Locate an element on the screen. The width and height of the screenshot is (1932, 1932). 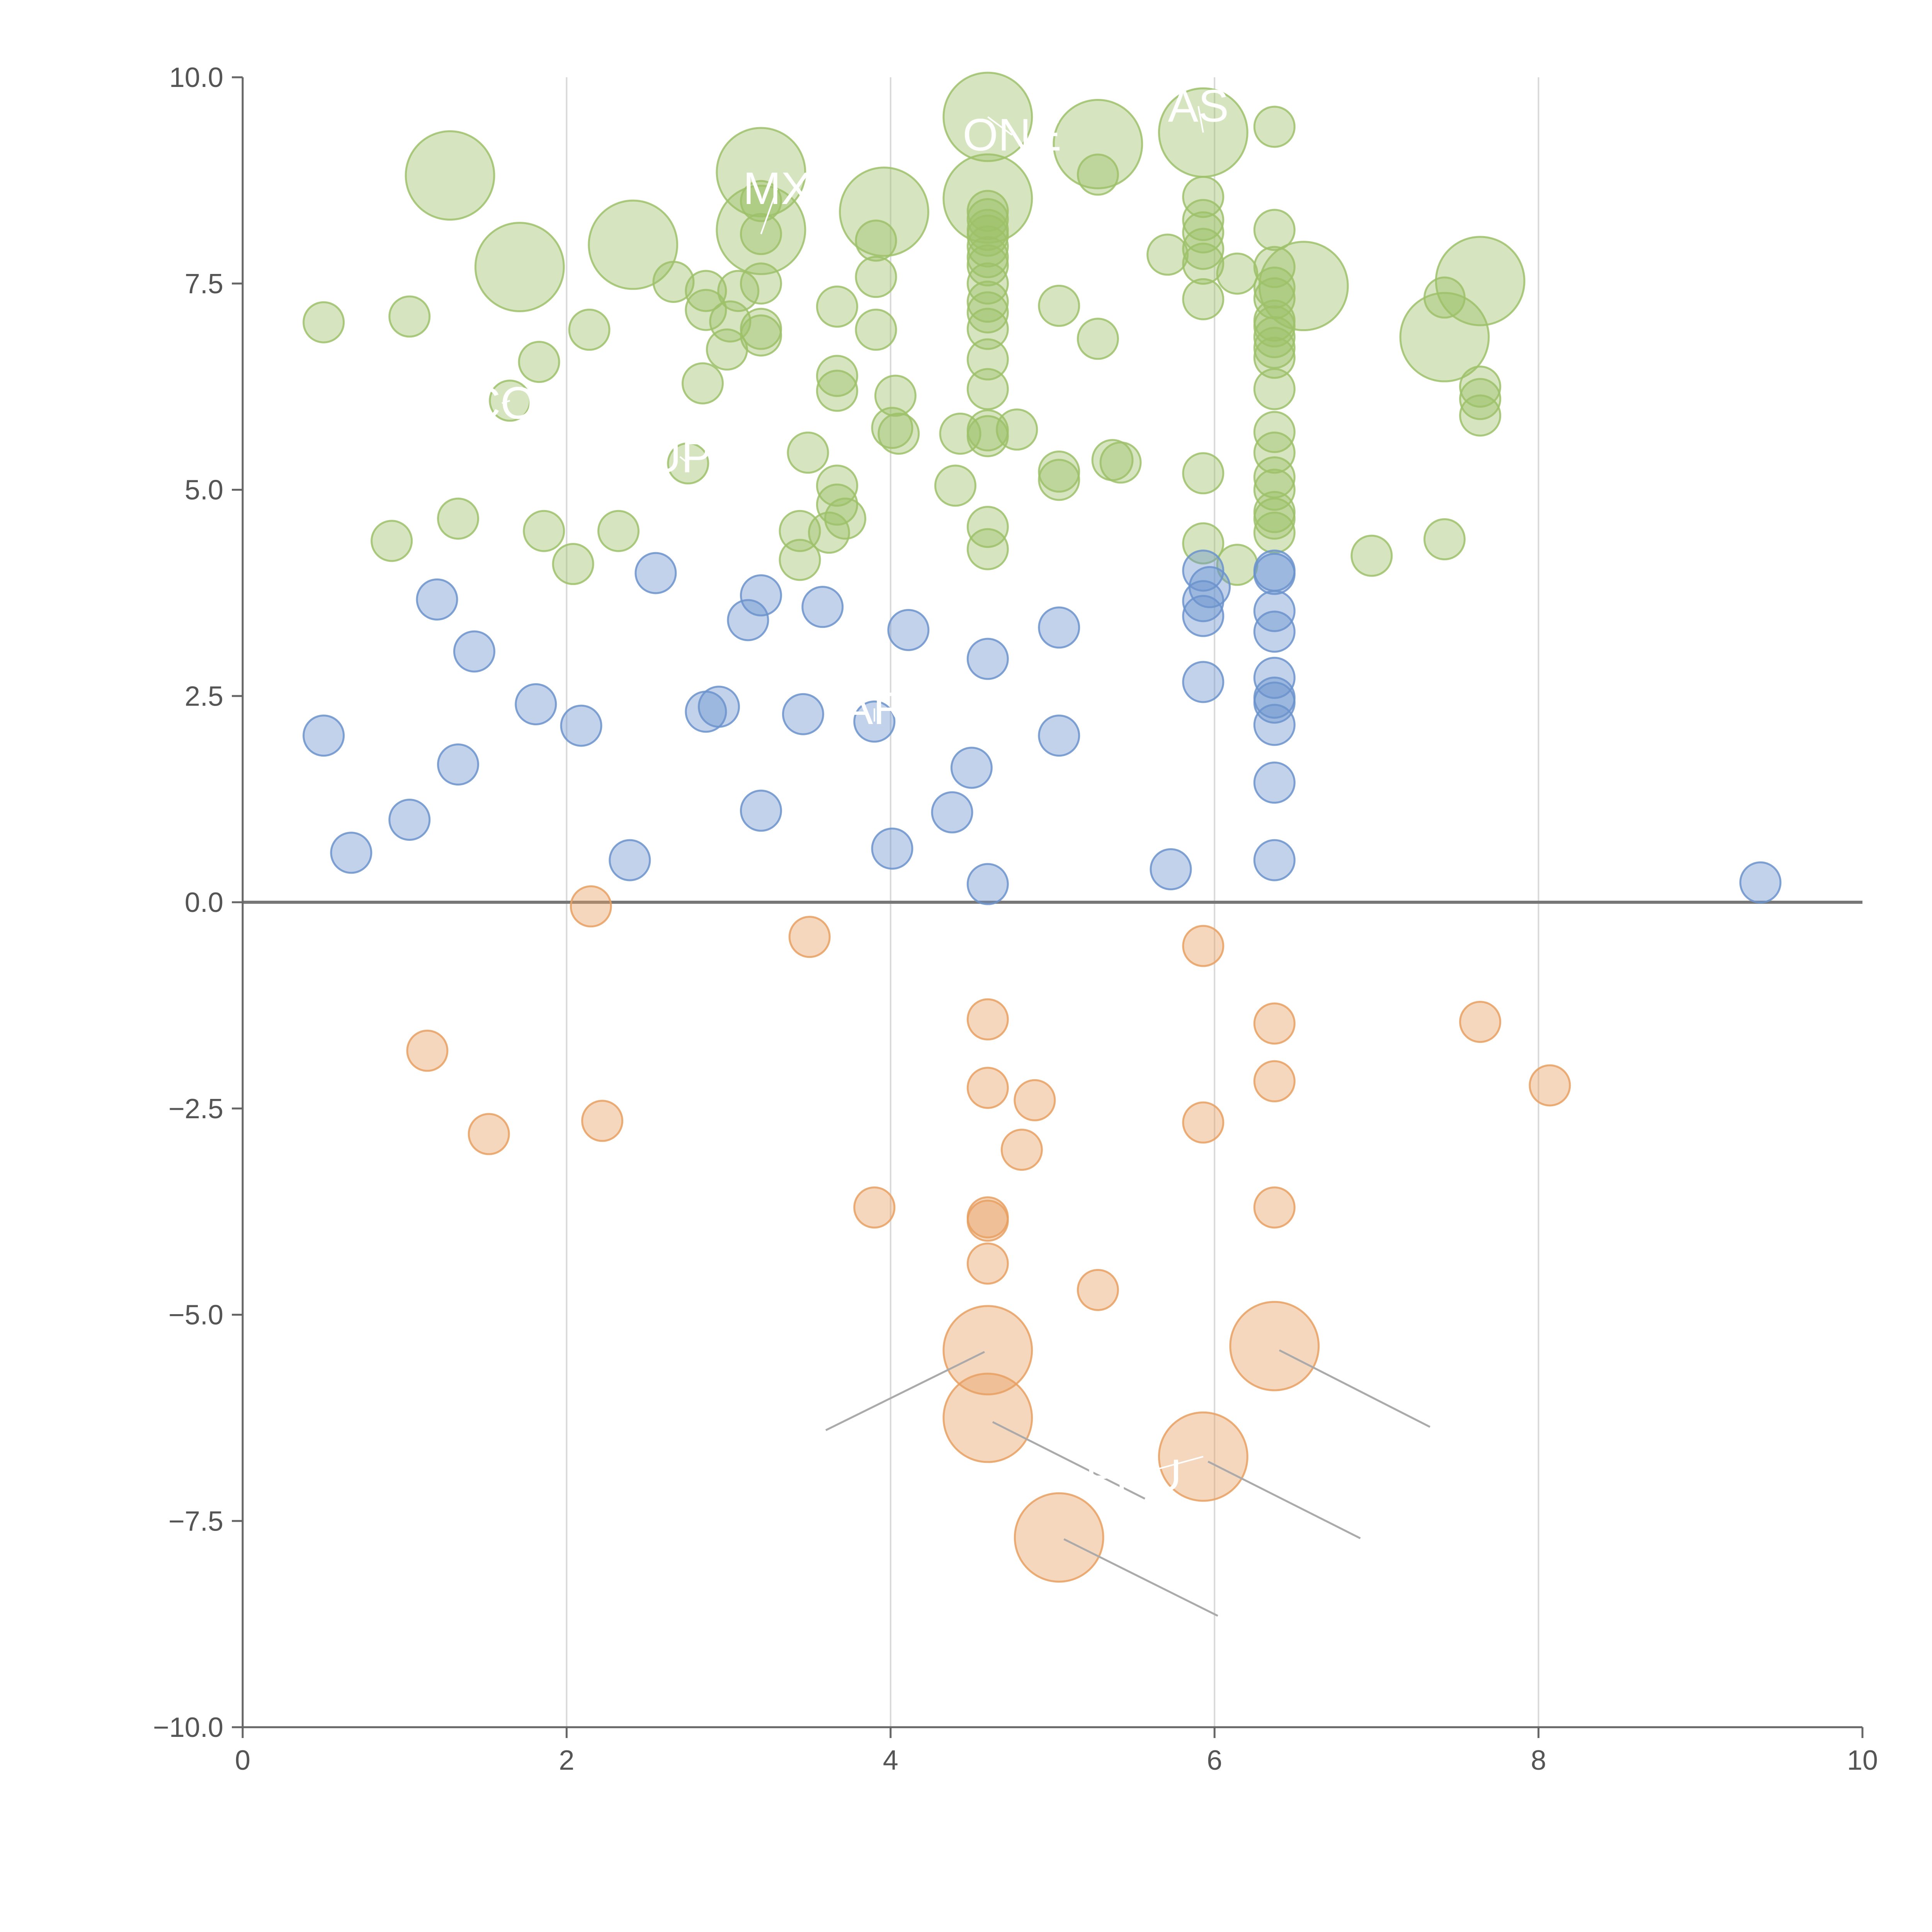
y-tick-label: 5.0 is located at coordinates (204, 491).